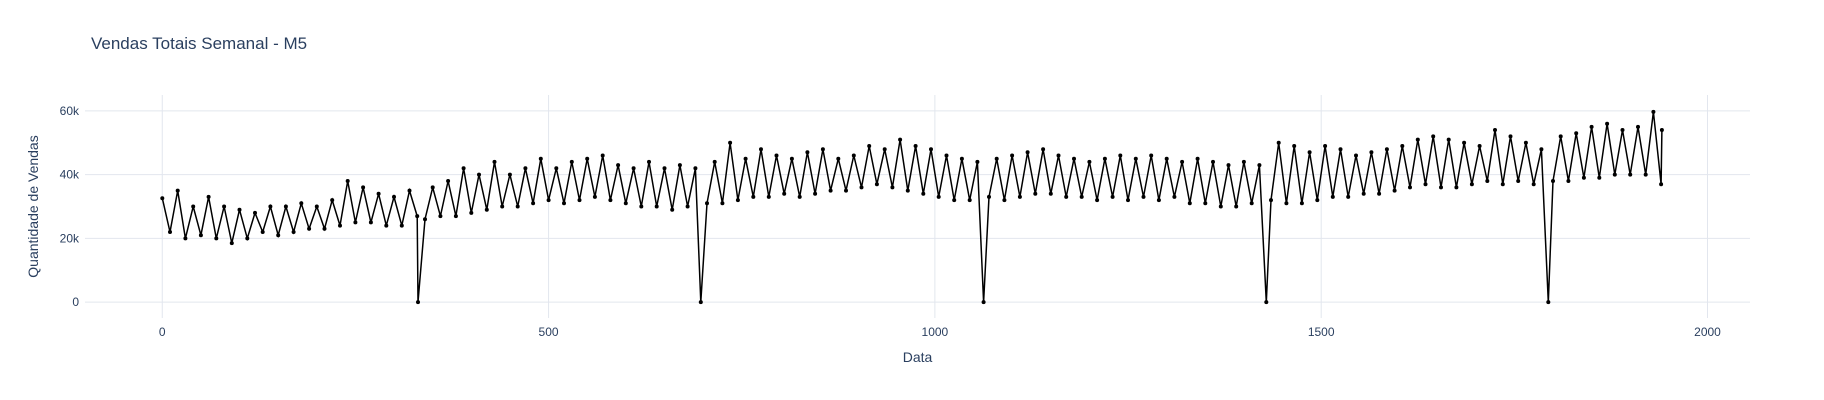 Image resolution: width=1824 pixels, height=400 pixels. I want to click on x-tick-label: 2000, so click(1707, 332).